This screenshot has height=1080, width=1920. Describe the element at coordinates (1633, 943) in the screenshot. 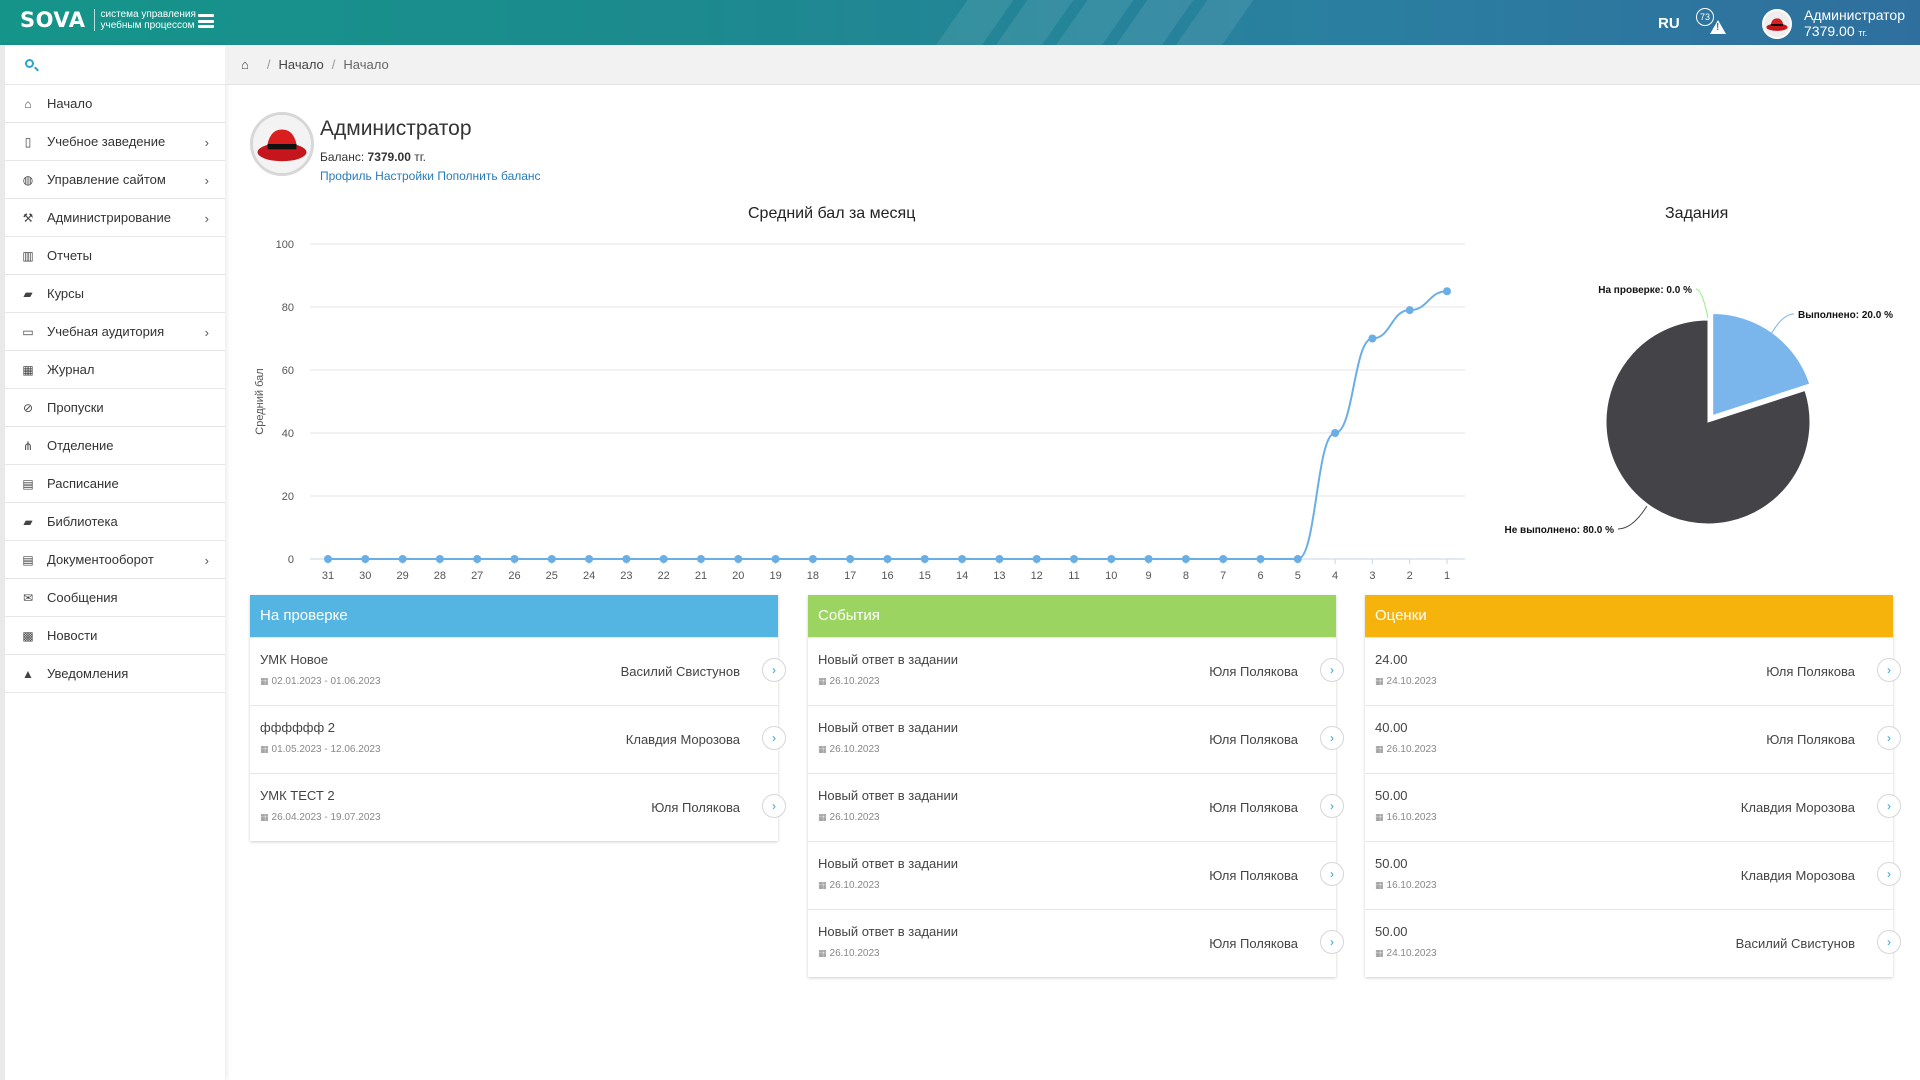

I see `list-item: 50.00 24.10.2023 Василий Свистунов ›` at that location.